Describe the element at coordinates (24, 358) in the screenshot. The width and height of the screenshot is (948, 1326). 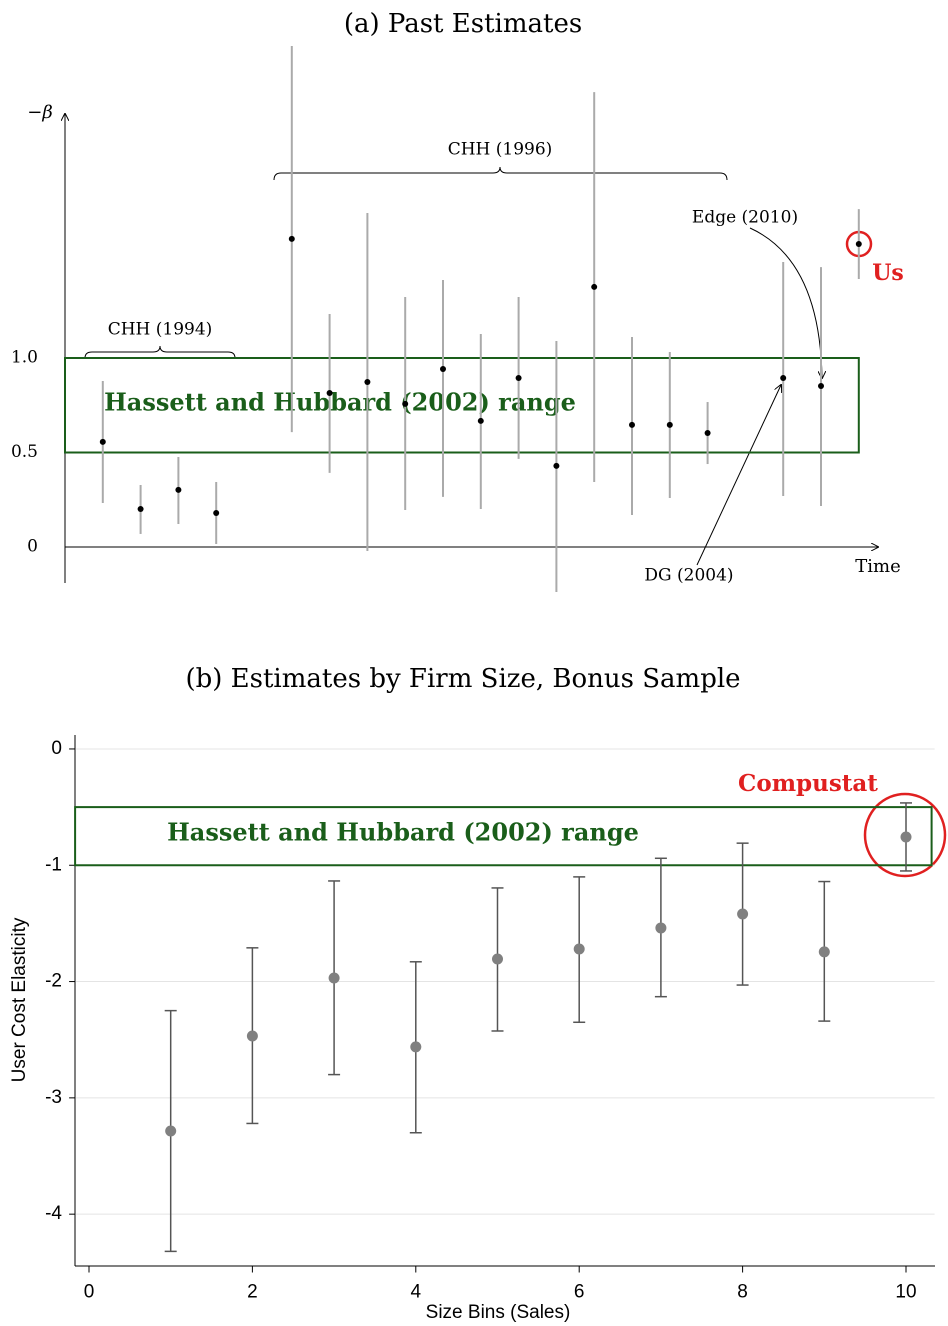
I see `y-tick-label: 1.0` at that location.